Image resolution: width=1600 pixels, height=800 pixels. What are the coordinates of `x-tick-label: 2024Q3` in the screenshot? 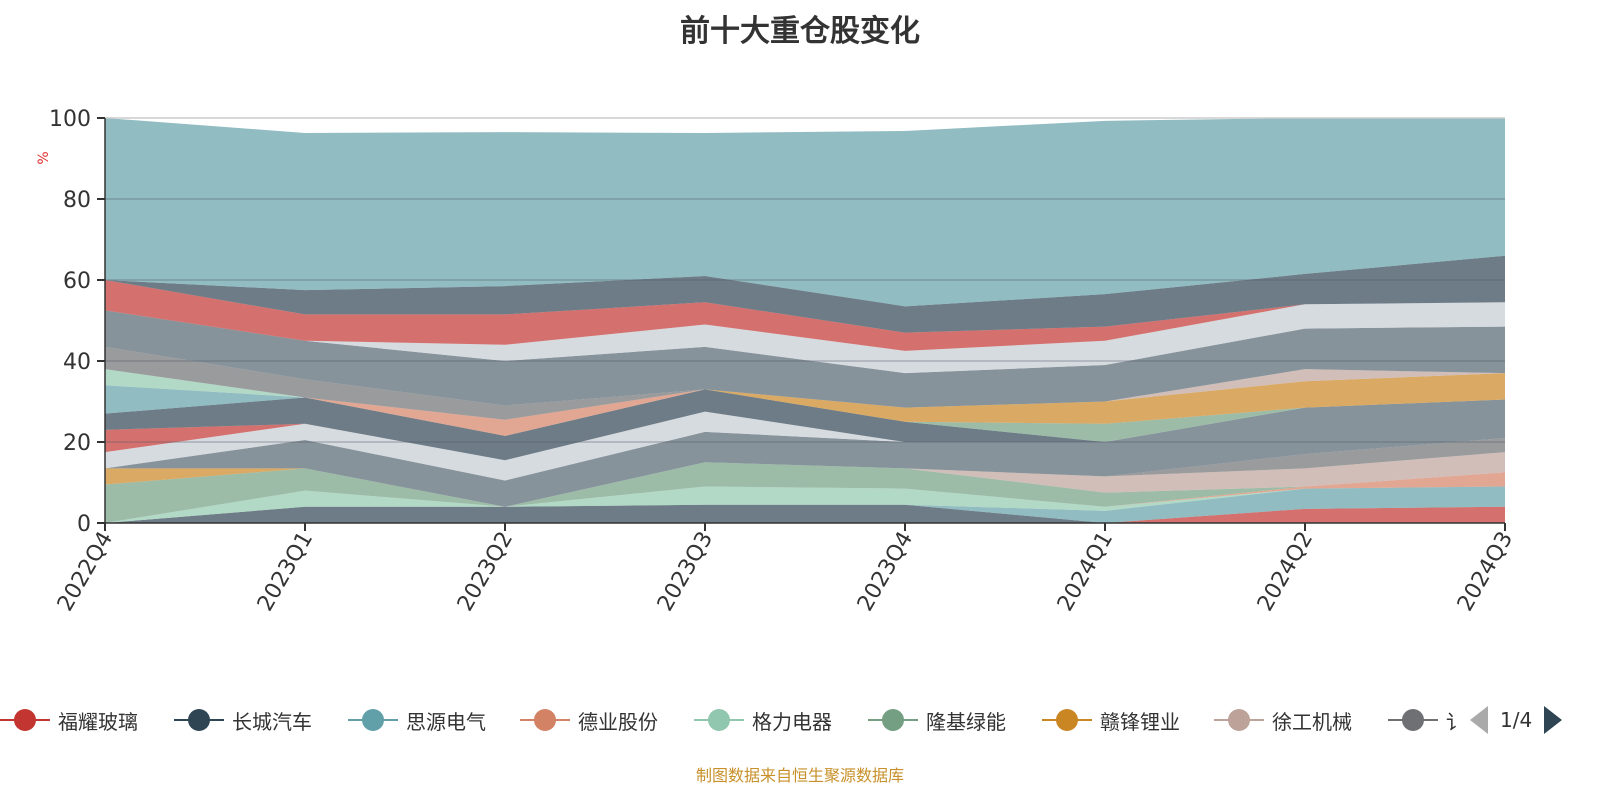 It's located at (1485, 572).